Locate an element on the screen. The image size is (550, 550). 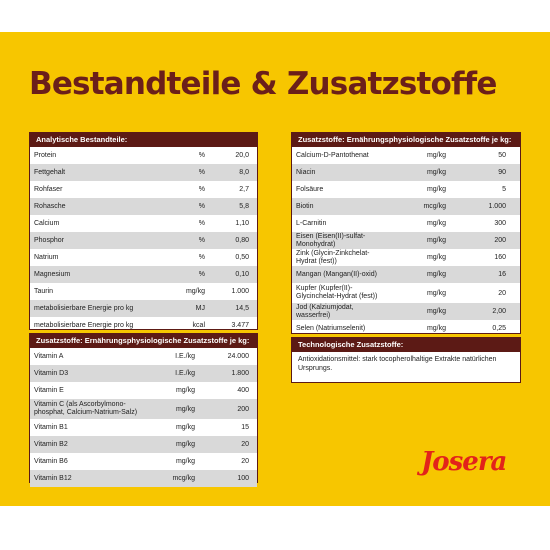
row-value: 5,8 is located at coordinates (244, 206).